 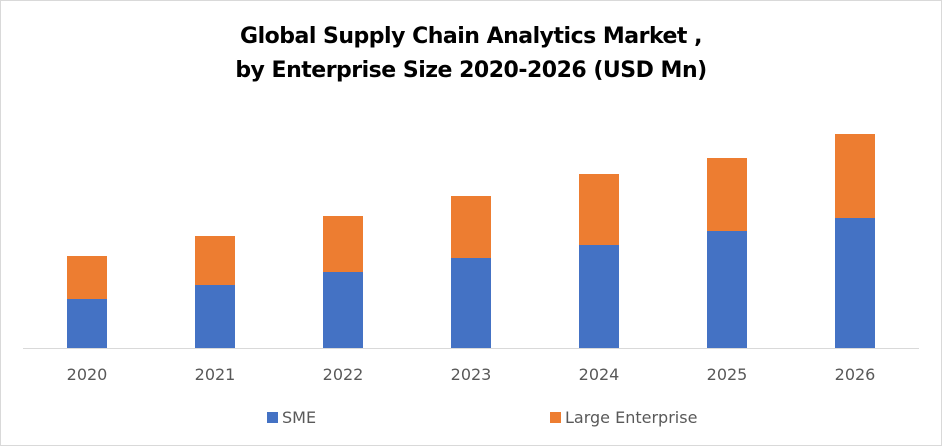 I want to click on bar-large-enterprise-2021, so click(x=215, y=260).